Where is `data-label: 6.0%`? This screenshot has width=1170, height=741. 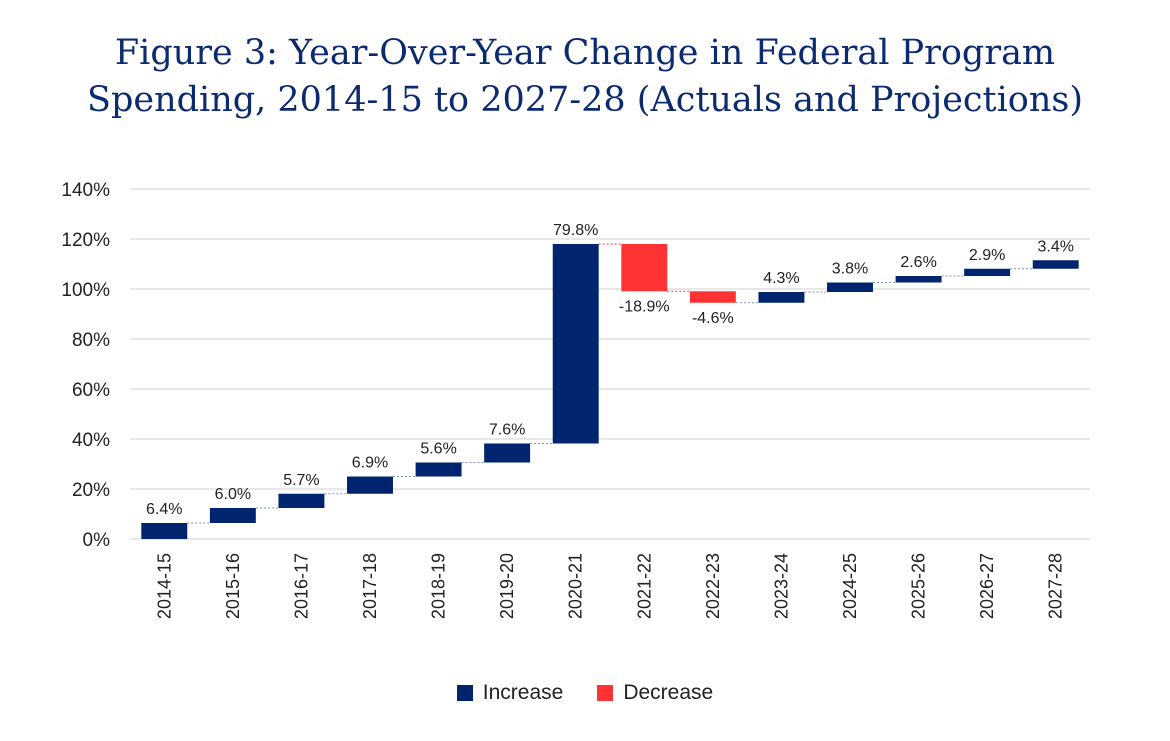
data-label: 6.0% is located at coordinates (233, 494).